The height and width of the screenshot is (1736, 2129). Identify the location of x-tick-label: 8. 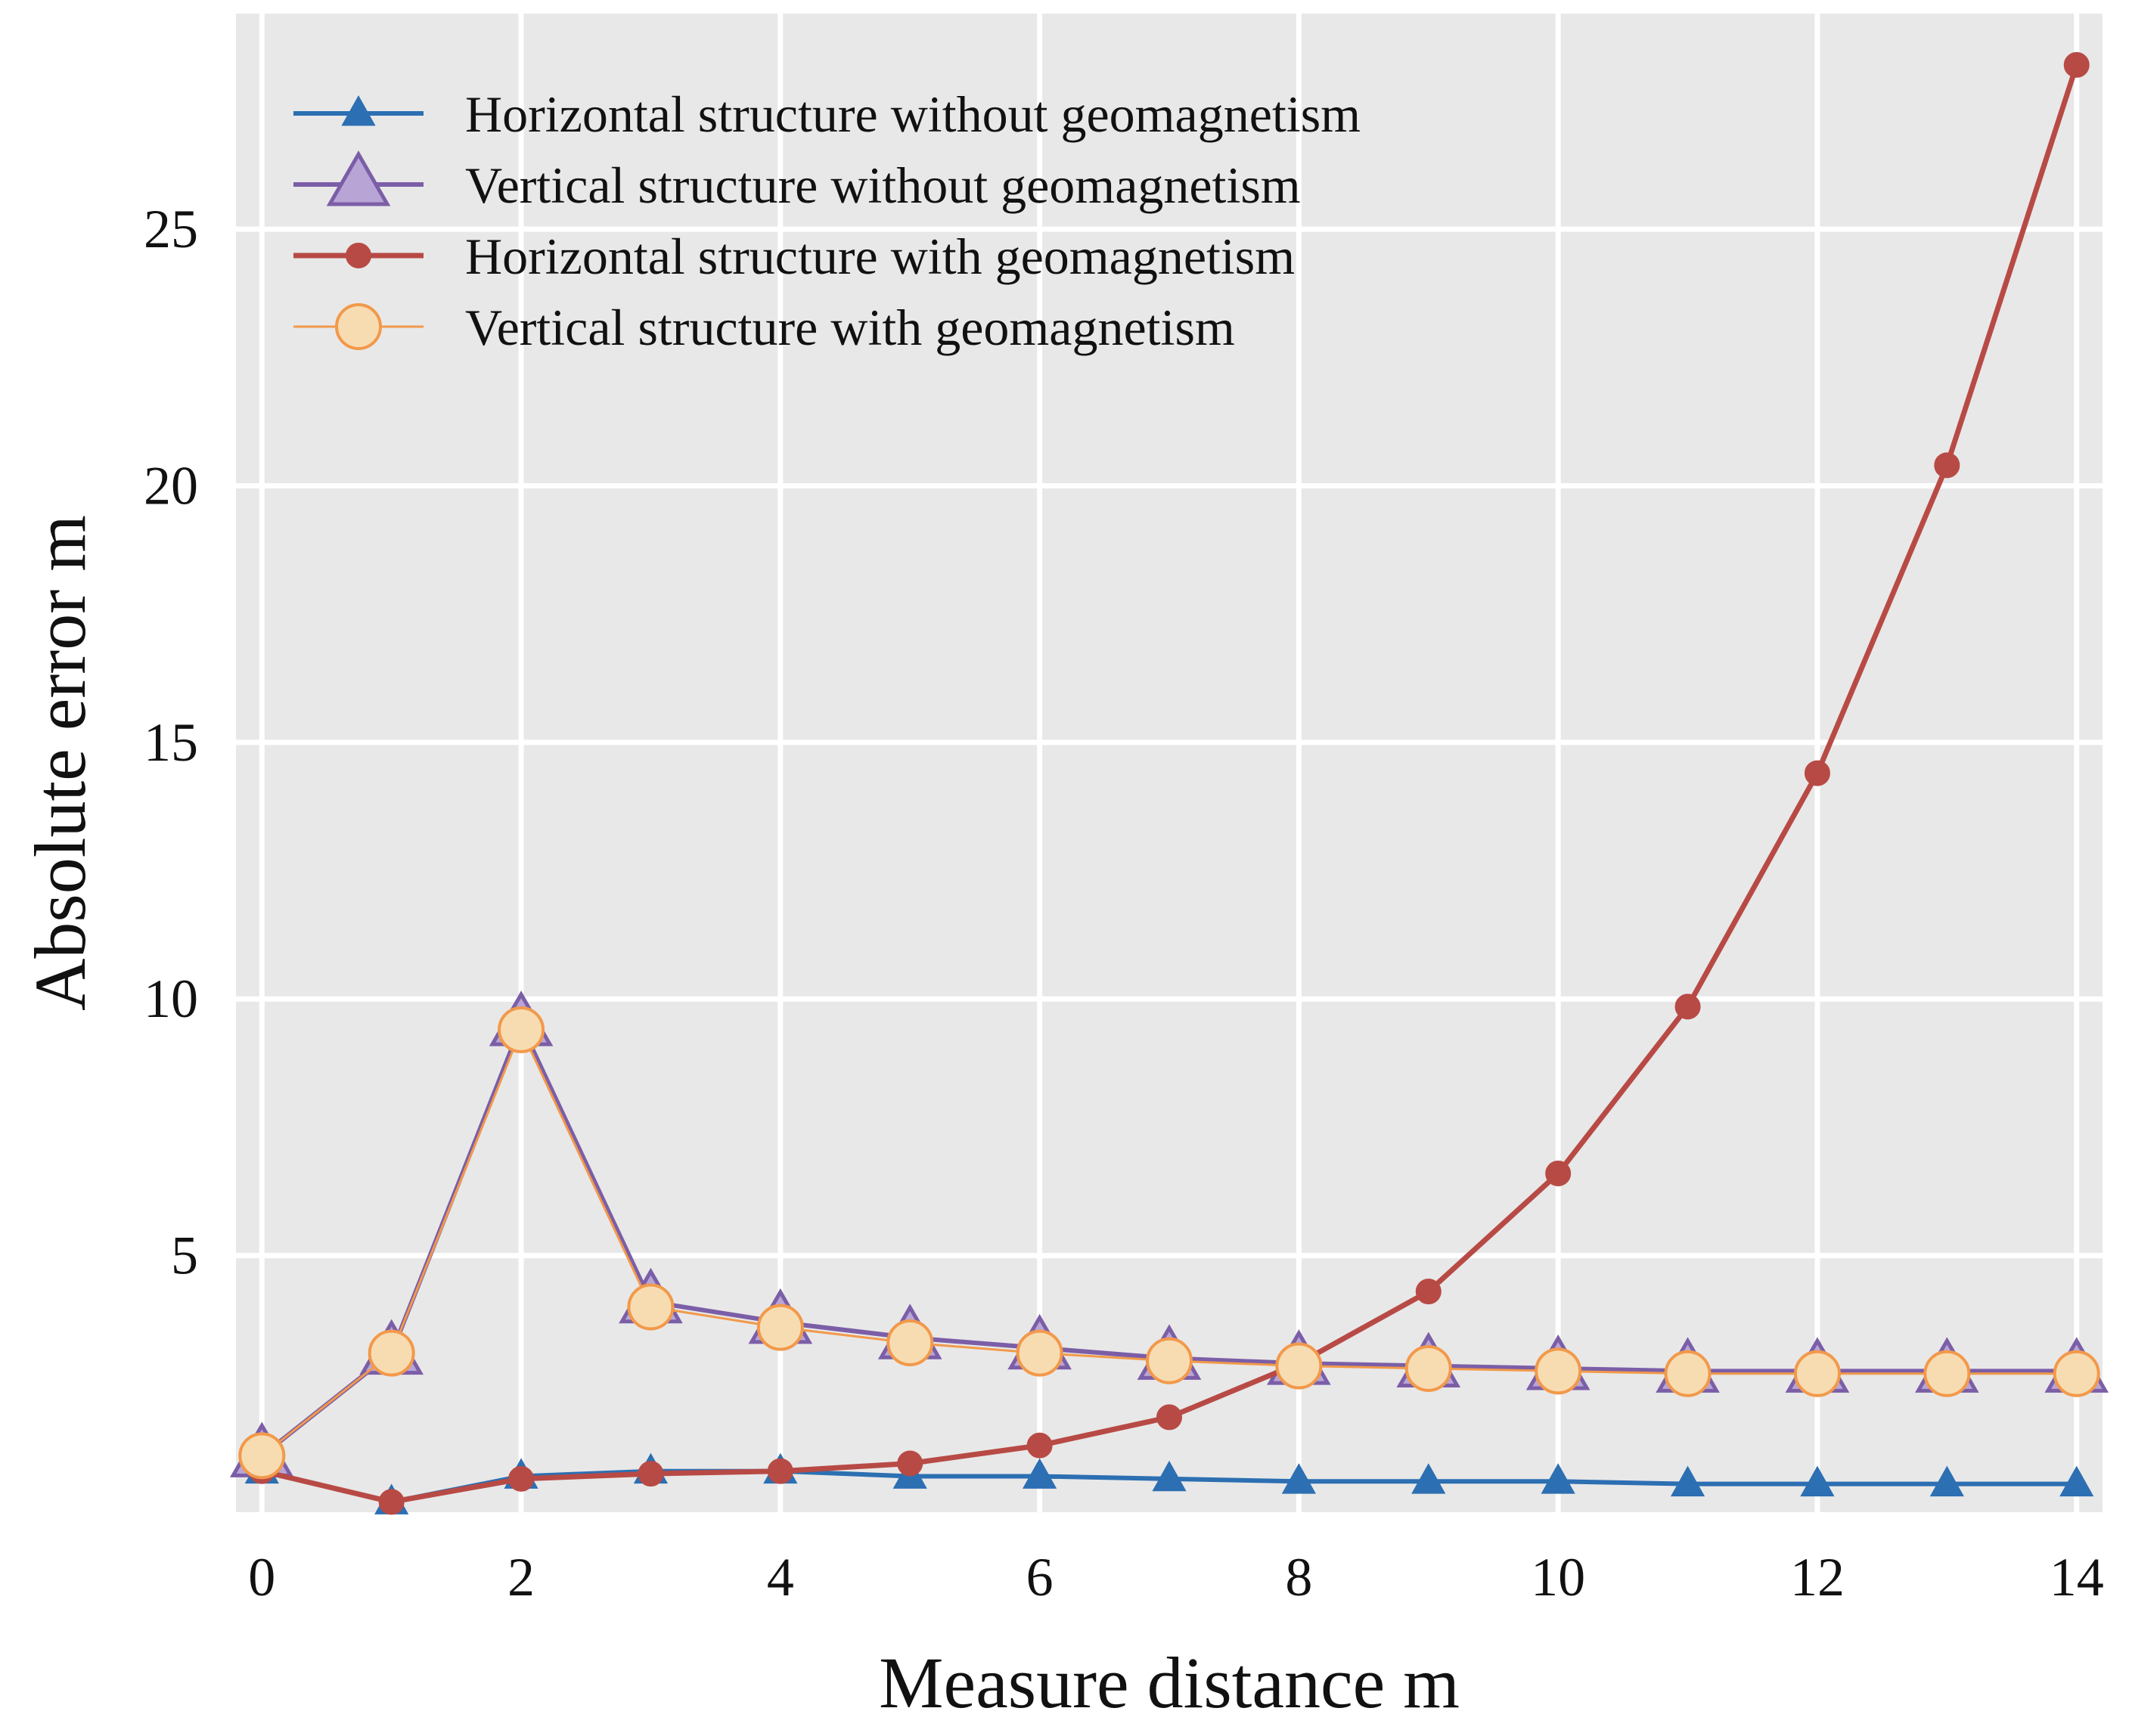
(1298, 1577).